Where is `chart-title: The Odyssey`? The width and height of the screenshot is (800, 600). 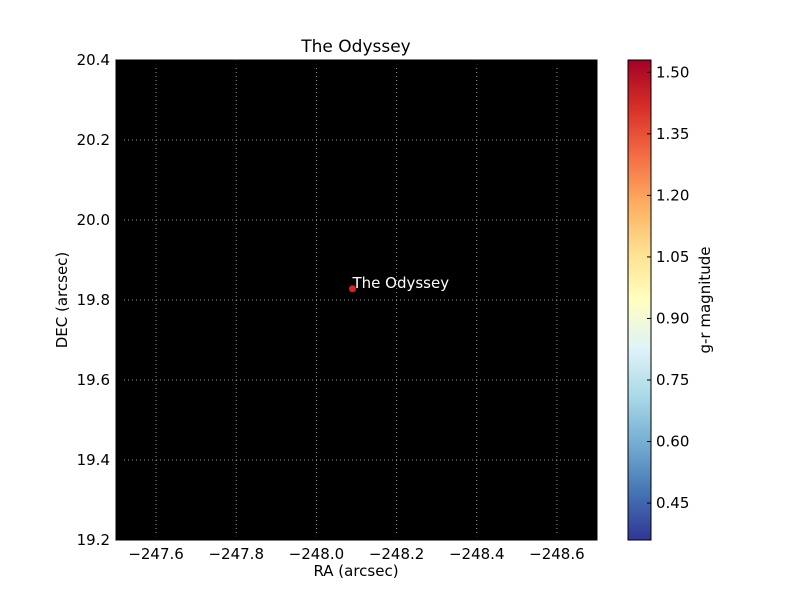 chart-title: The Odyssey is located at coordinates (355, 47).